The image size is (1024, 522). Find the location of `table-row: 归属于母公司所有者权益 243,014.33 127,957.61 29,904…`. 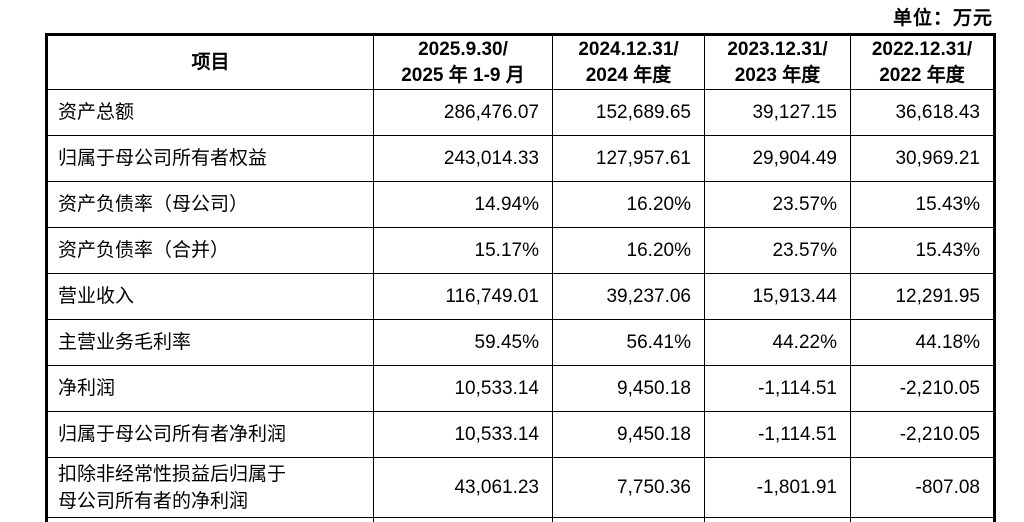

table-row: 归属于母公司所有者权益 243,014.33 127,957.61 29,904… is located at coordinates (520, 158).